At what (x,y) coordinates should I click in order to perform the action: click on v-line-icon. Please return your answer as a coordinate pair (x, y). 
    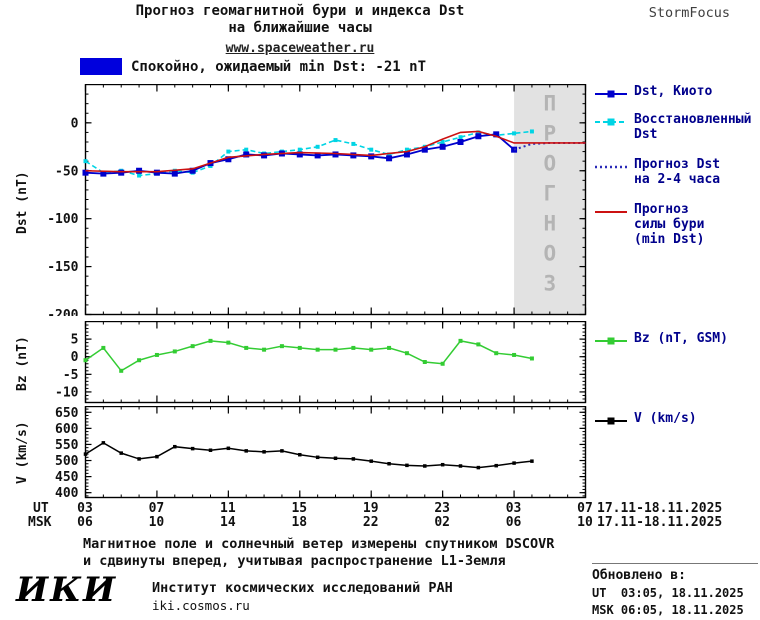
    Looking at the image, I should click on (611, 421).